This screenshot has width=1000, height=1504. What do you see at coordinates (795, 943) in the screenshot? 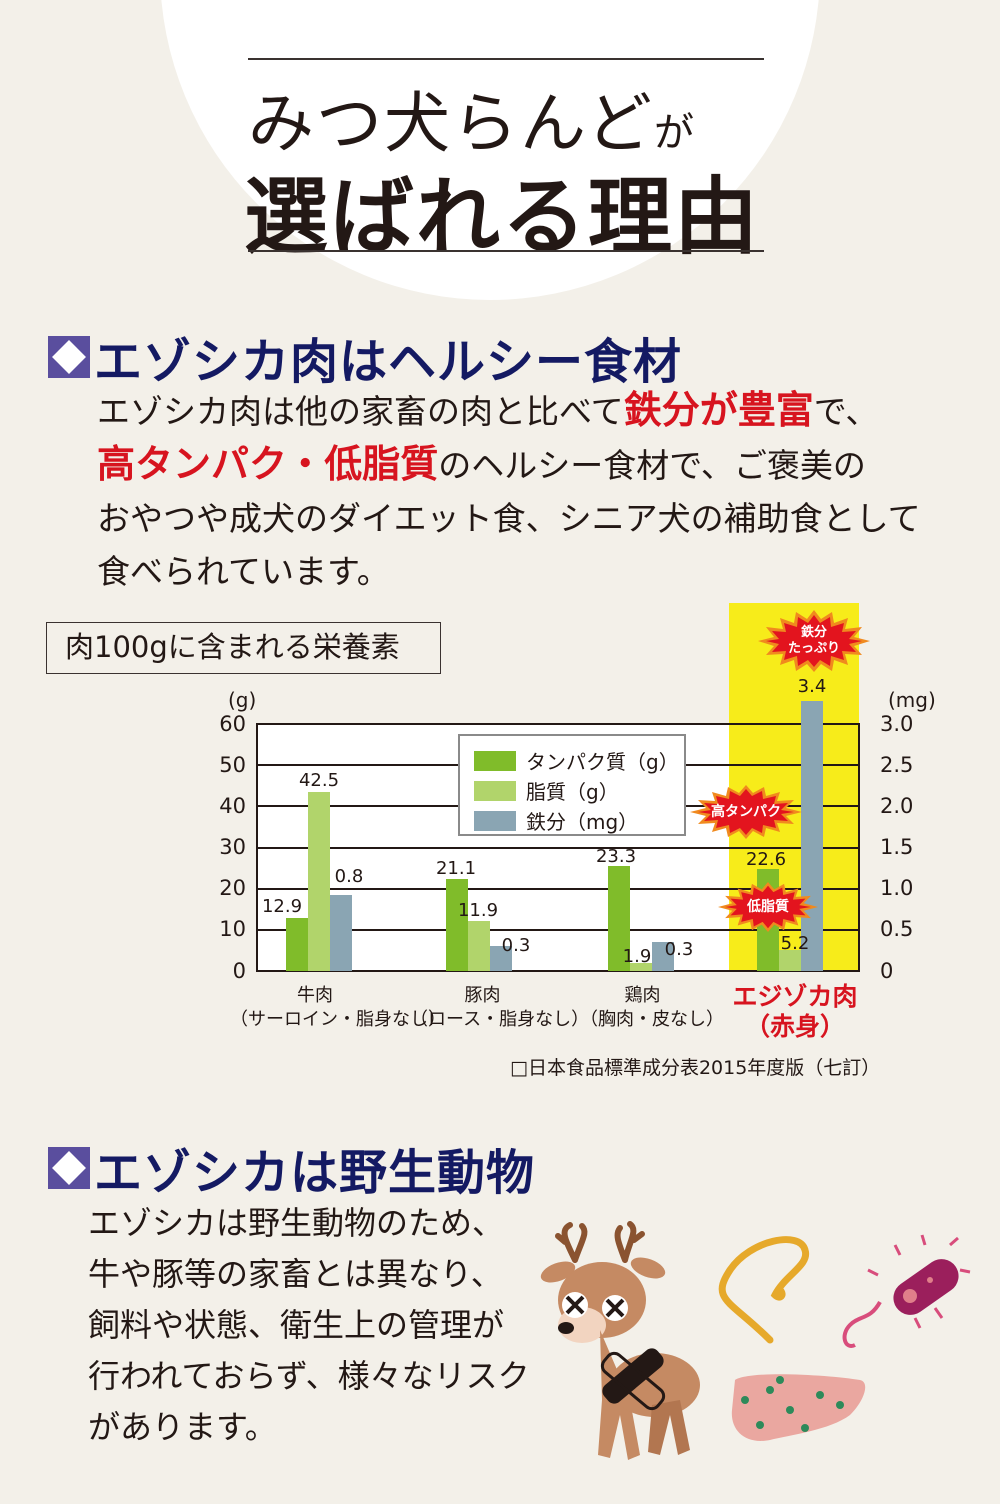
I see `value-label: 5.2` at bounding box center [795, 943].